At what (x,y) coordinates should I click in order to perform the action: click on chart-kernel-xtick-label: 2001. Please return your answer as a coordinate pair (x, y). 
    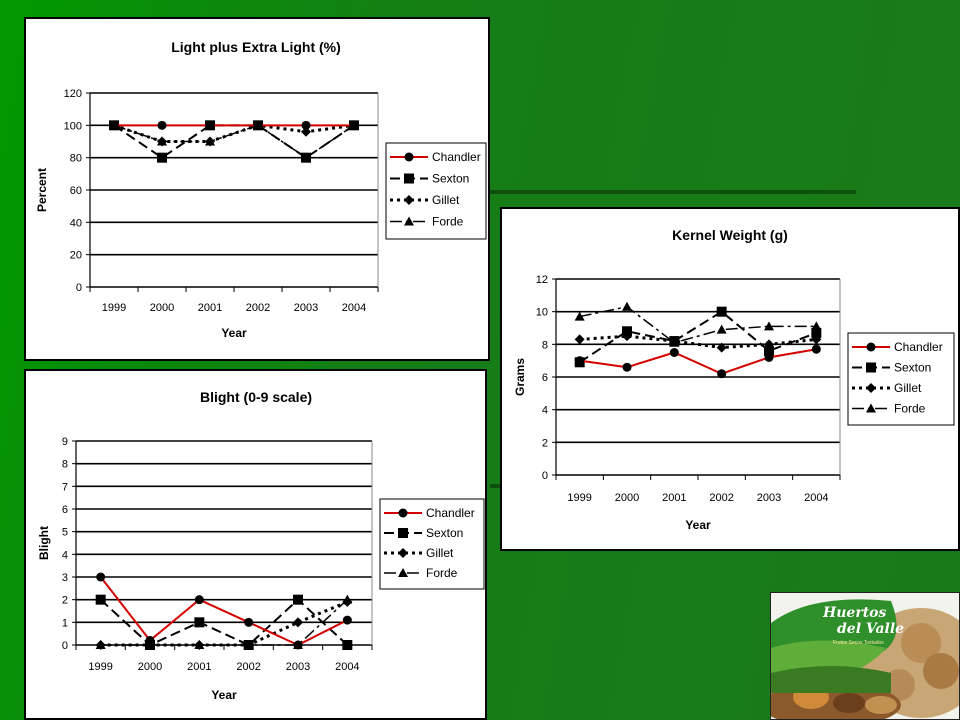
    Looking at the image, I should click on (674, 498).